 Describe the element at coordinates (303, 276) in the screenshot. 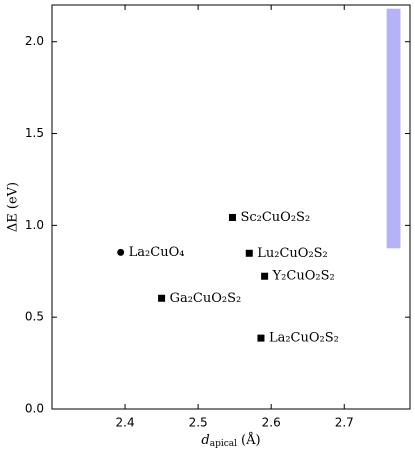

I see `point-label: Y₂CuO₂S₂` at that location.